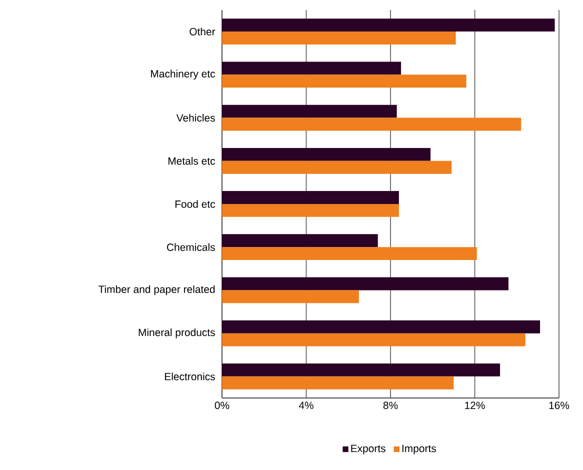 The height and width of the screenshot is (470, 583). What do you see at coordinates (559, 406) in the screenshot?
I see `x-tick-label: 16%` at bounding box center [559, 406].